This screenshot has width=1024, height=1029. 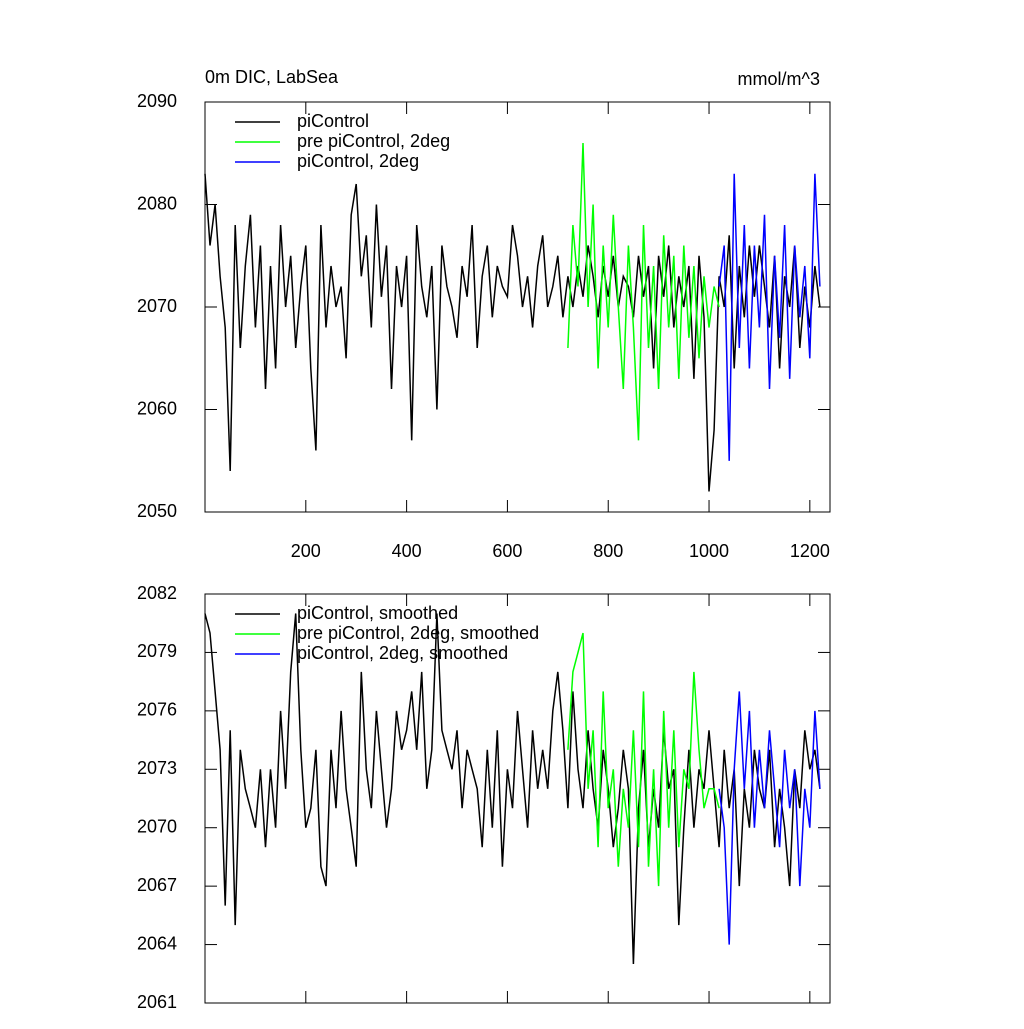 What do you see at coordinates (709, 551) in the screenshot?
I see `x-tick-label: 1000` at bounding box center [709, 551].